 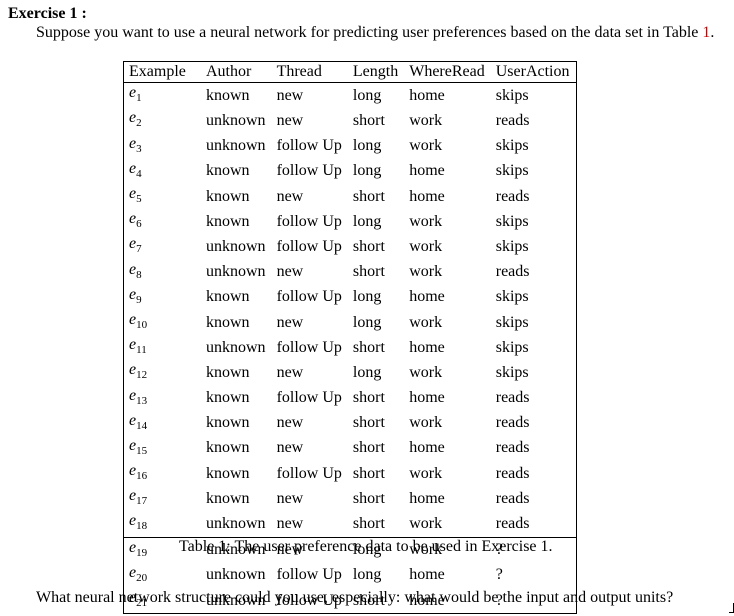 I want to click on example-index: 8, so click(x=139, y=274).